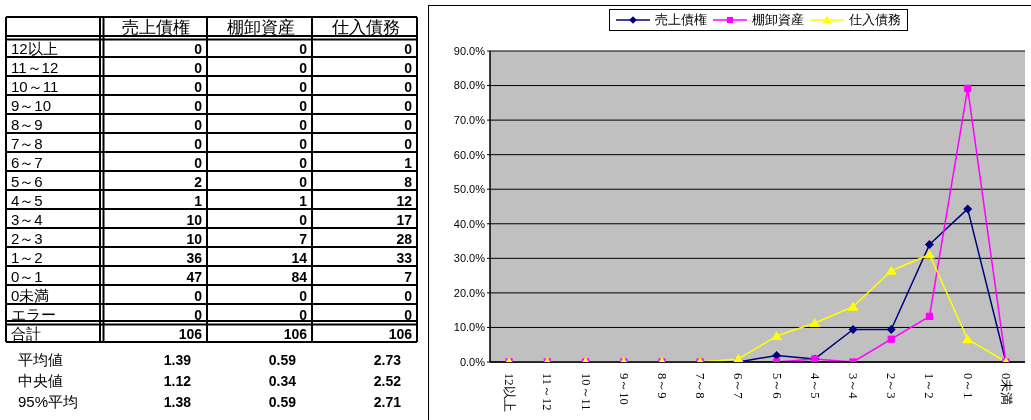  What do you see at coordinates (34, 48) in the screenshot?
I see `y-tick-label: 12以上` at bounding box center [34, 48].